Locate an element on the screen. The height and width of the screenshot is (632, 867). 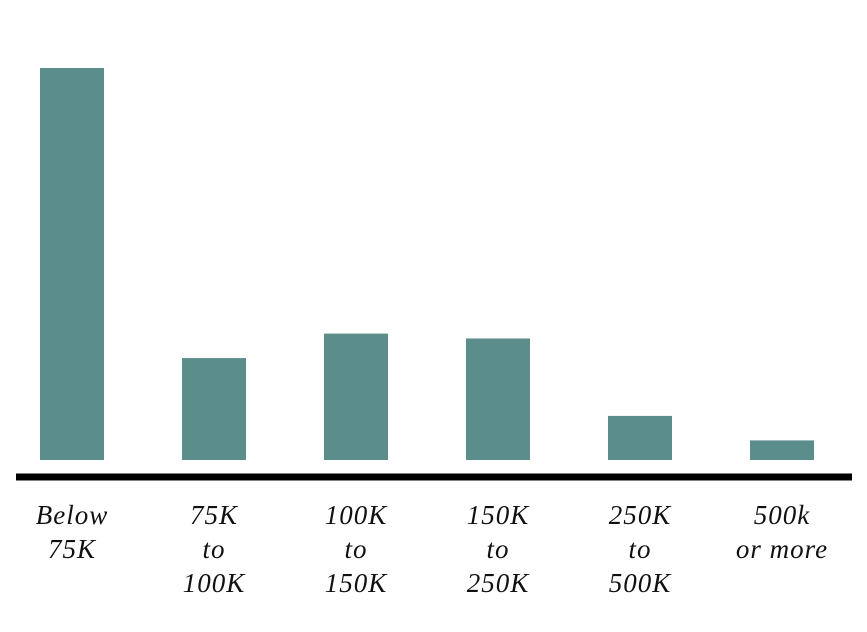
x-tick-label: 250K to 500K is located at coordinates (641, 549).